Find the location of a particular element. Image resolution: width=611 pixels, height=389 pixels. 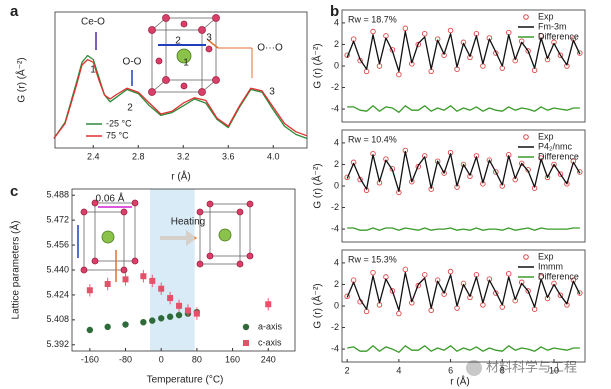

x-tick-label: 240 is located at coordinates (268, 359).